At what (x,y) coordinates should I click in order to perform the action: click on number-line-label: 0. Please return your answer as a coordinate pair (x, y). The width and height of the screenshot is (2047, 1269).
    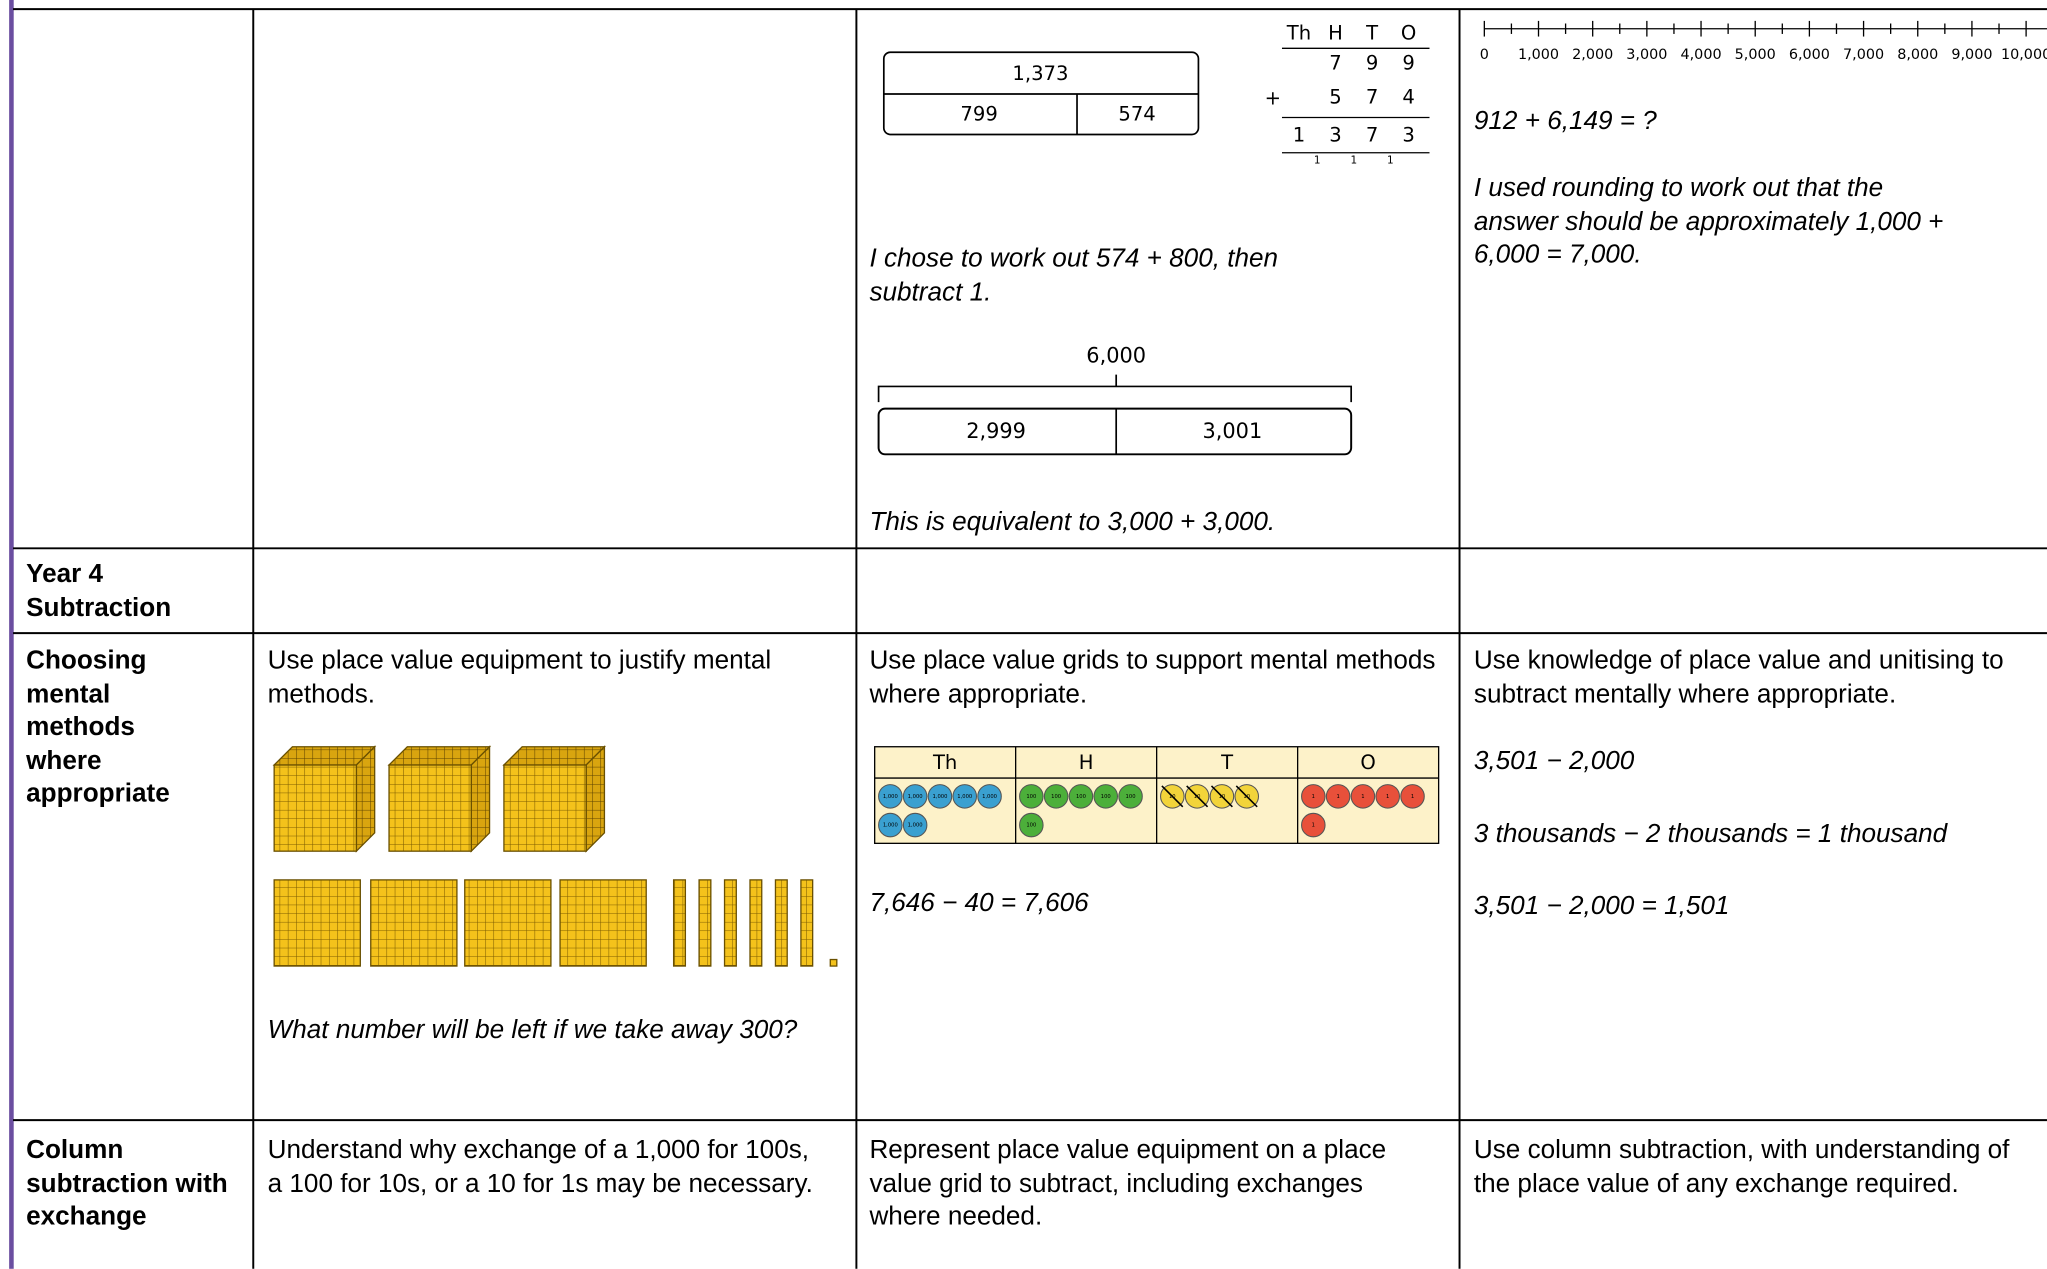
    Looking at the image, I should click on (1484, 55).